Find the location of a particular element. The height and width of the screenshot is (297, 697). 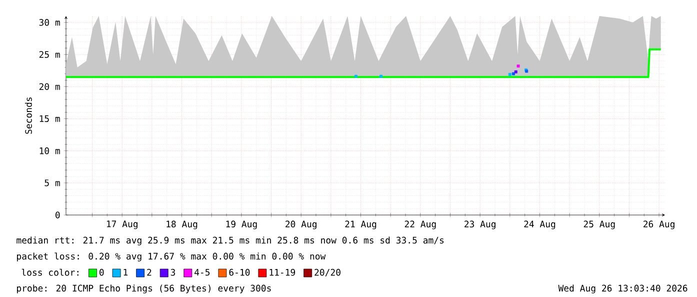

x-tick-label: 26 Aug is located at coordinates (659, 225).